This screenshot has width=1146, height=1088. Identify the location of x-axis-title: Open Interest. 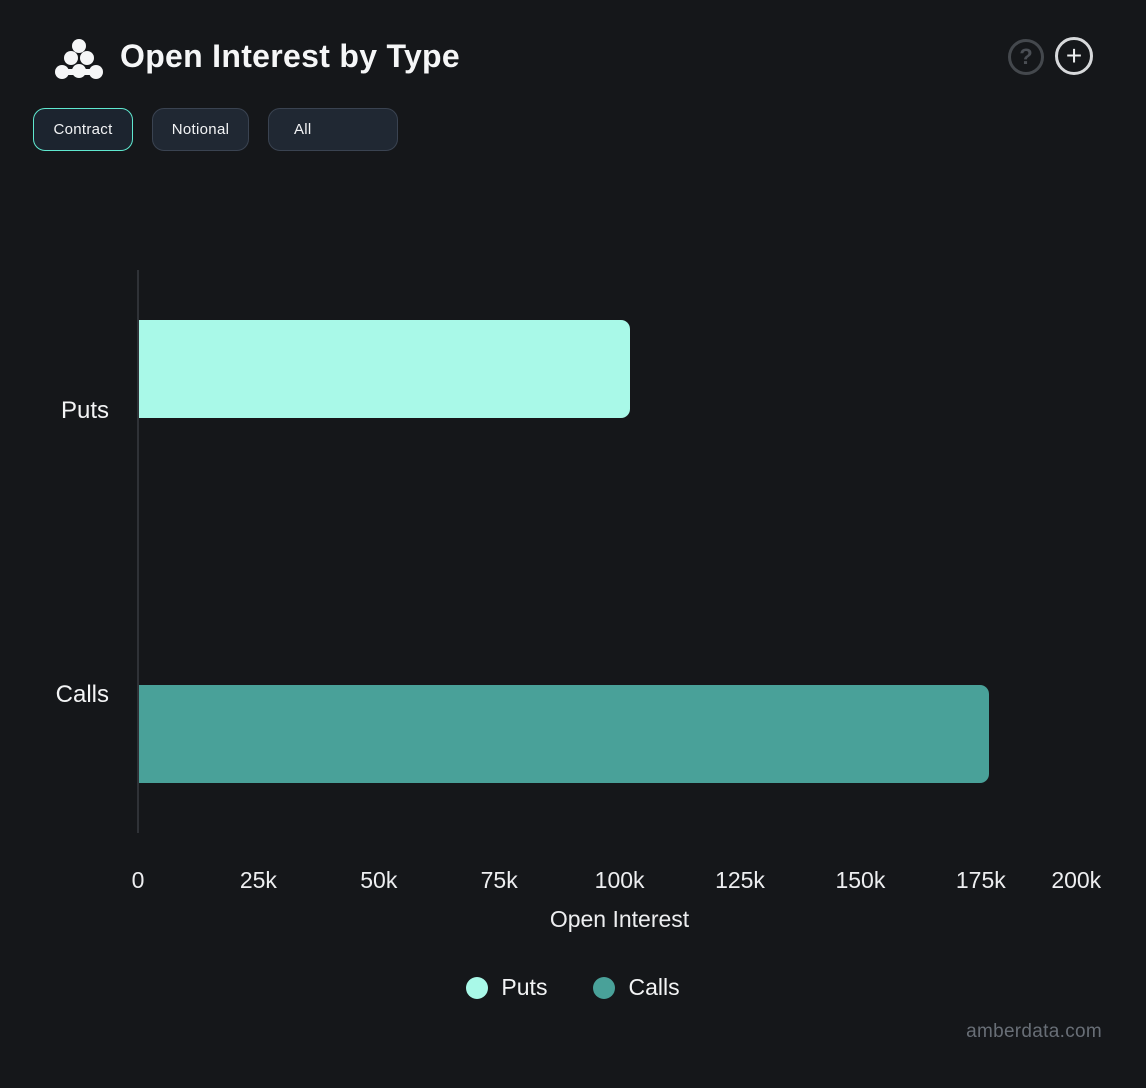
(619, 919).